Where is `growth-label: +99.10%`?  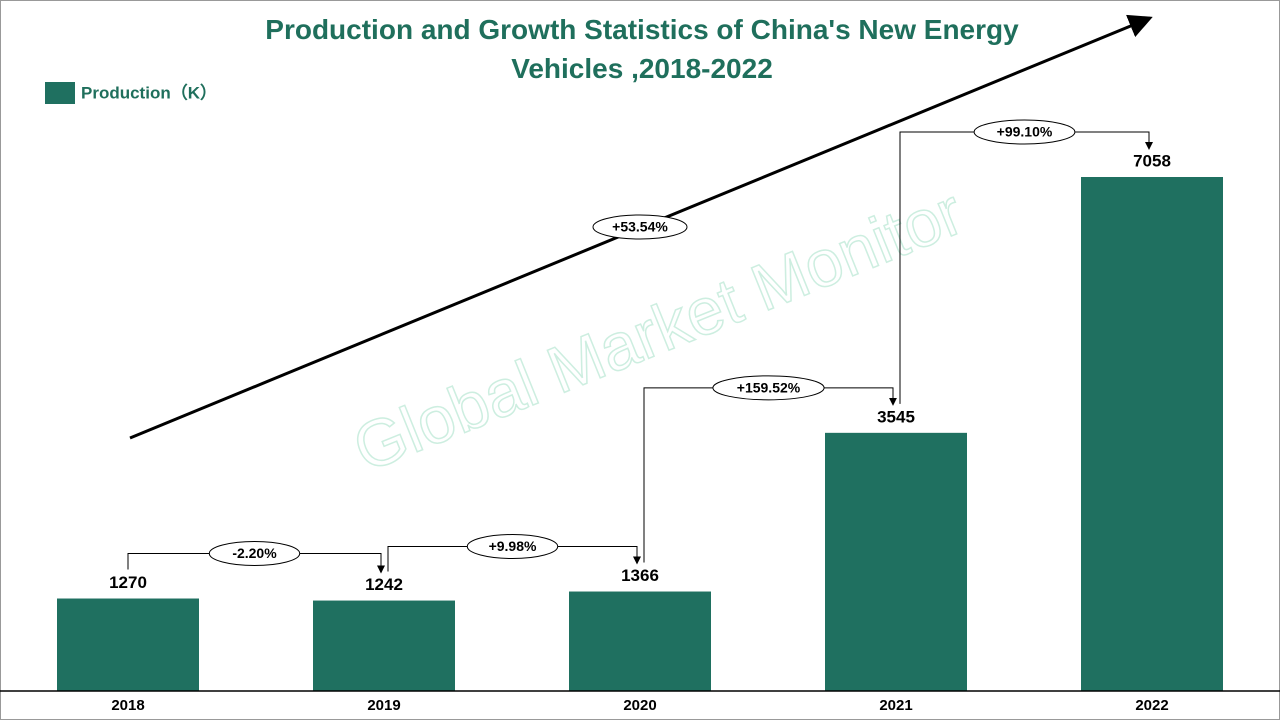
growth-label: +99.10% is located at coordinates (1025, 132).